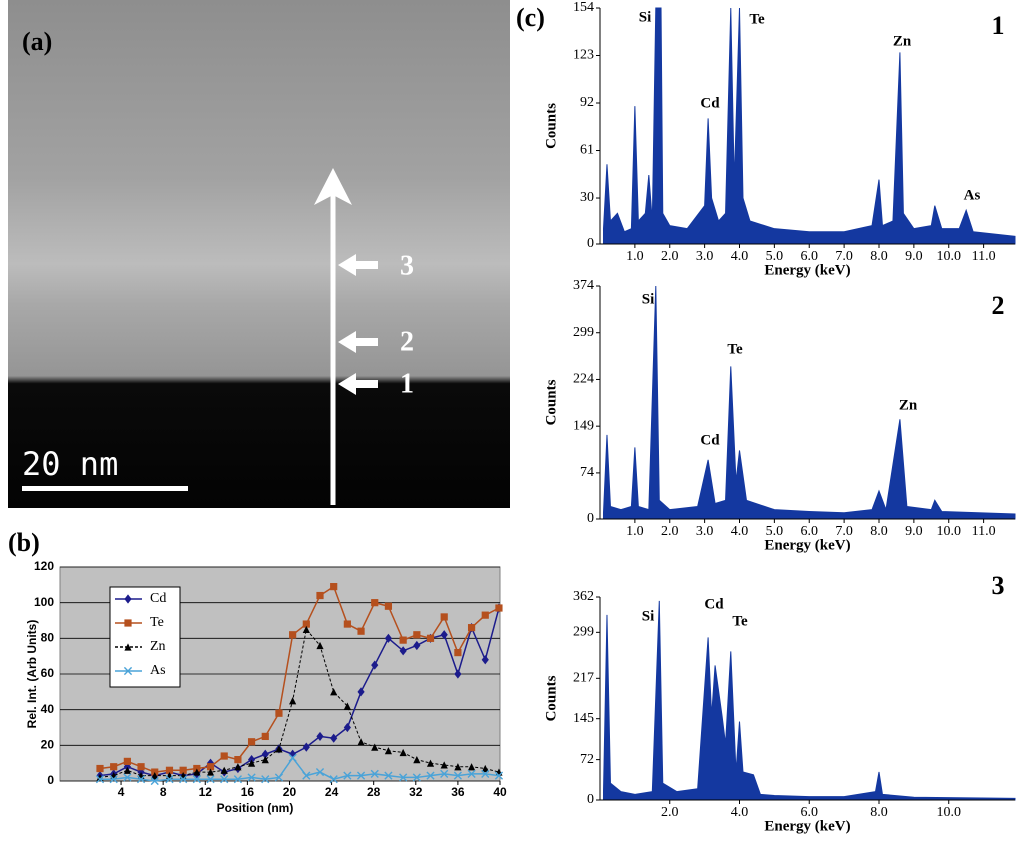 The image size is (1020, 843). What do you see at coordinates (775, 256) in the screenshot?
I see `x-tick-label: 5.0` at bounding box center [775, 256].